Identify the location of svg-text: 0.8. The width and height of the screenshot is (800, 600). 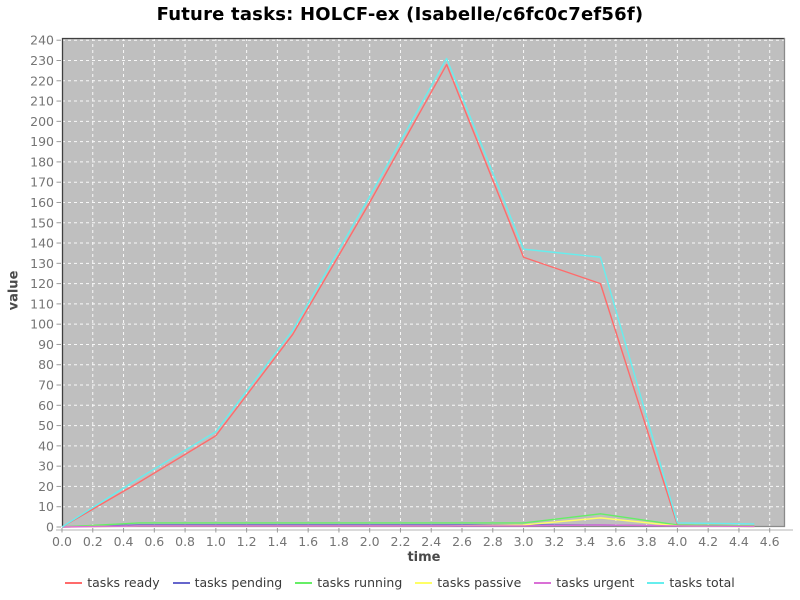
(185, 541).